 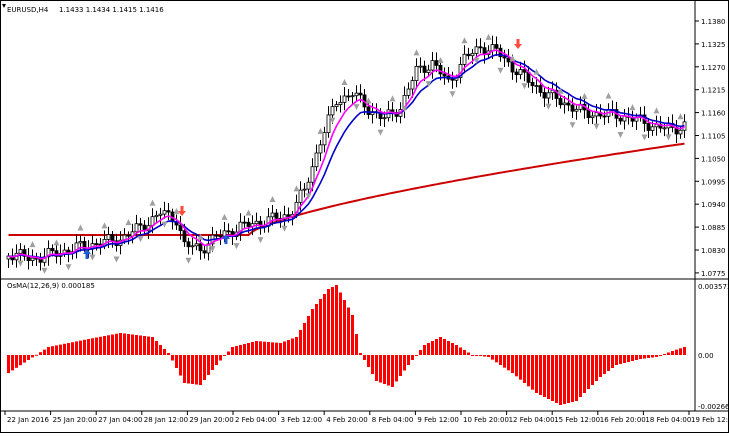 What do you see at coordinates (111, 10) in the screenshot?
I see `ohlc-values: 1.1433 1.1434 1.1415 1.1416` at bounding box center [111, 10].